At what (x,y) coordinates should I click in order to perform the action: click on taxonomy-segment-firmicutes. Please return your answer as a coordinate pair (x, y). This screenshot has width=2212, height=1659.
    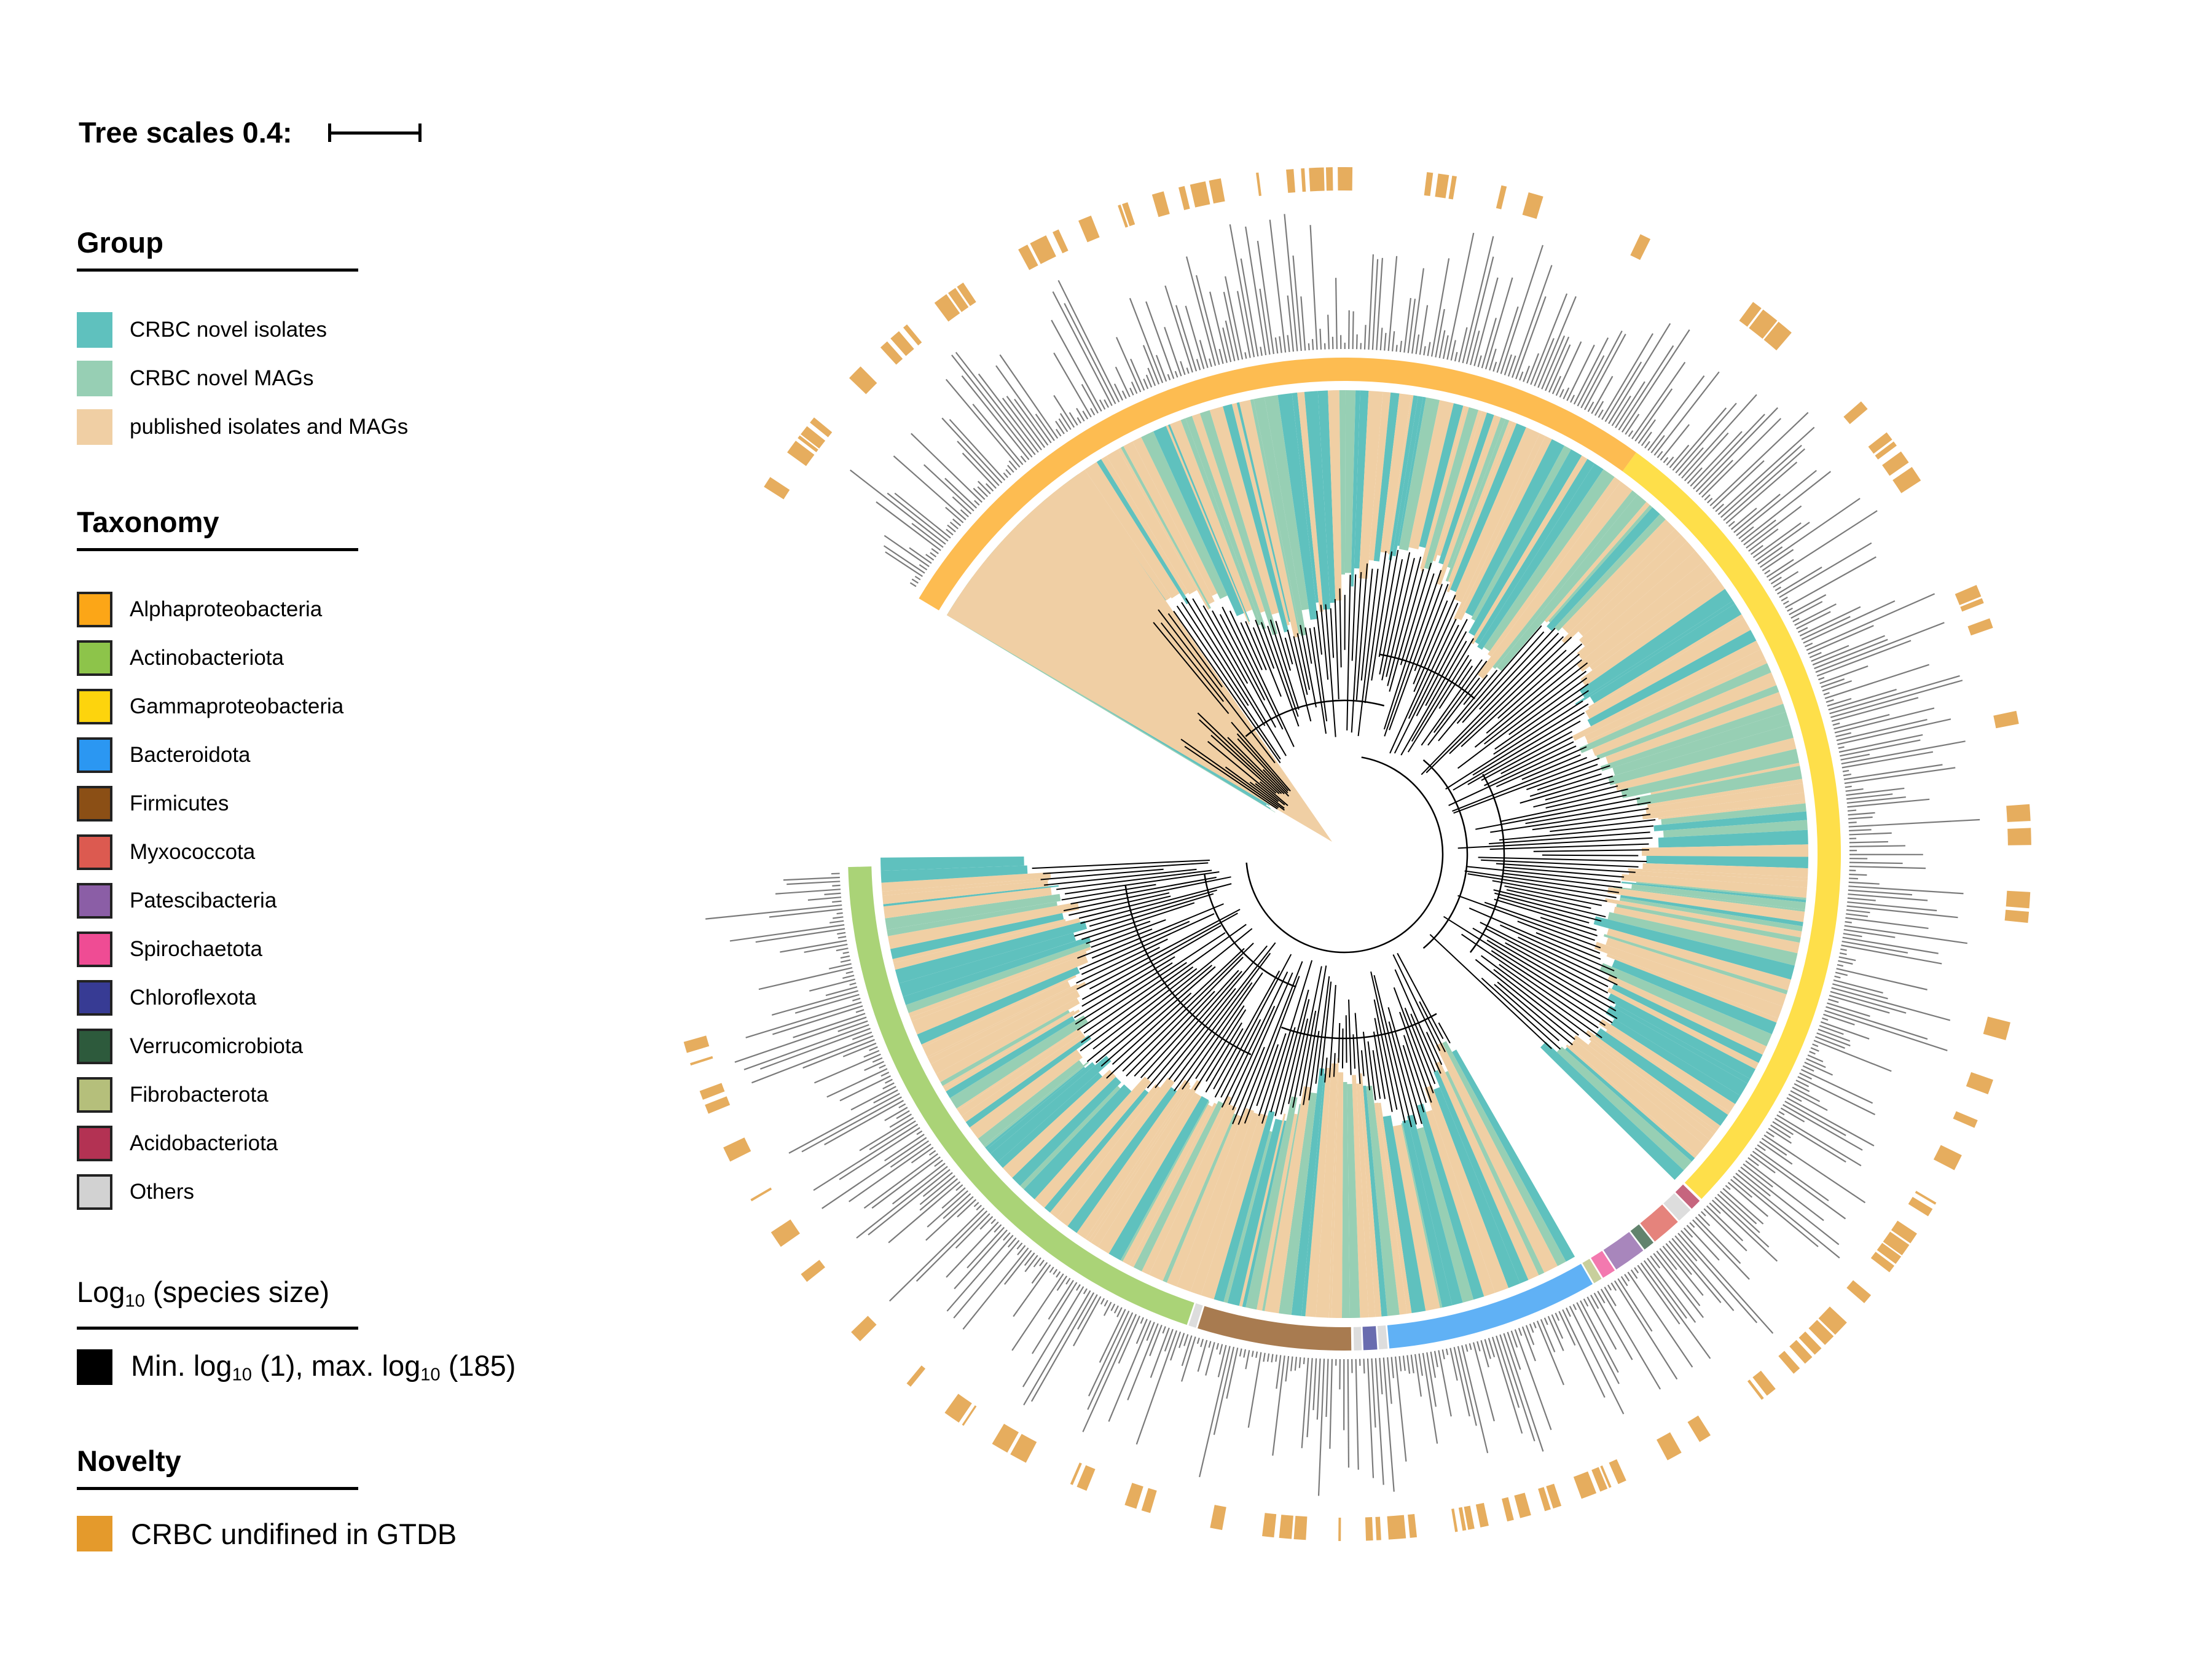
    Looking at the image, I should click on (1275, 1328).